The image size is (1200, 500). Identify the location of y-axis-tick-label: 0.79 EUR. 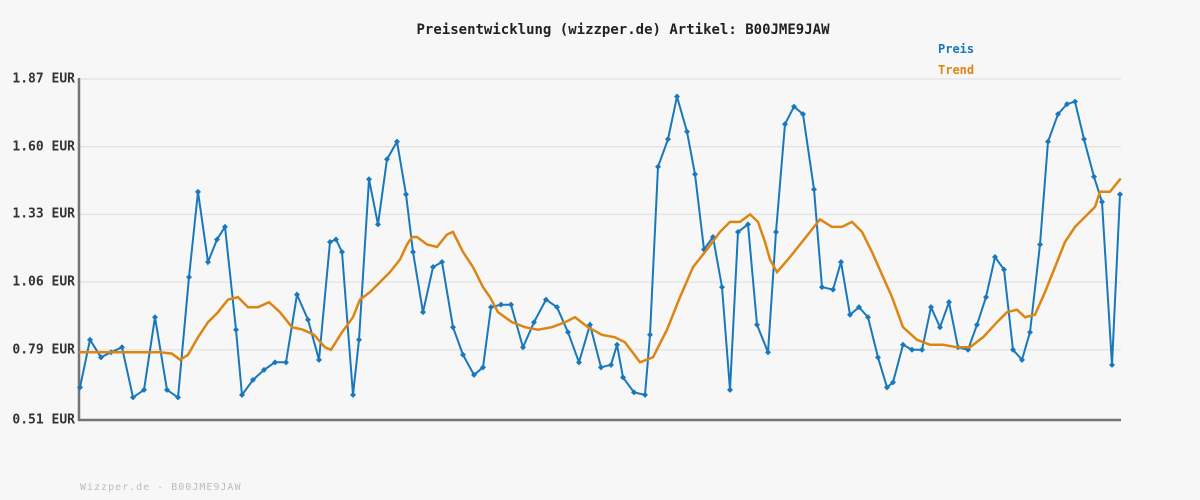
(43, 350).